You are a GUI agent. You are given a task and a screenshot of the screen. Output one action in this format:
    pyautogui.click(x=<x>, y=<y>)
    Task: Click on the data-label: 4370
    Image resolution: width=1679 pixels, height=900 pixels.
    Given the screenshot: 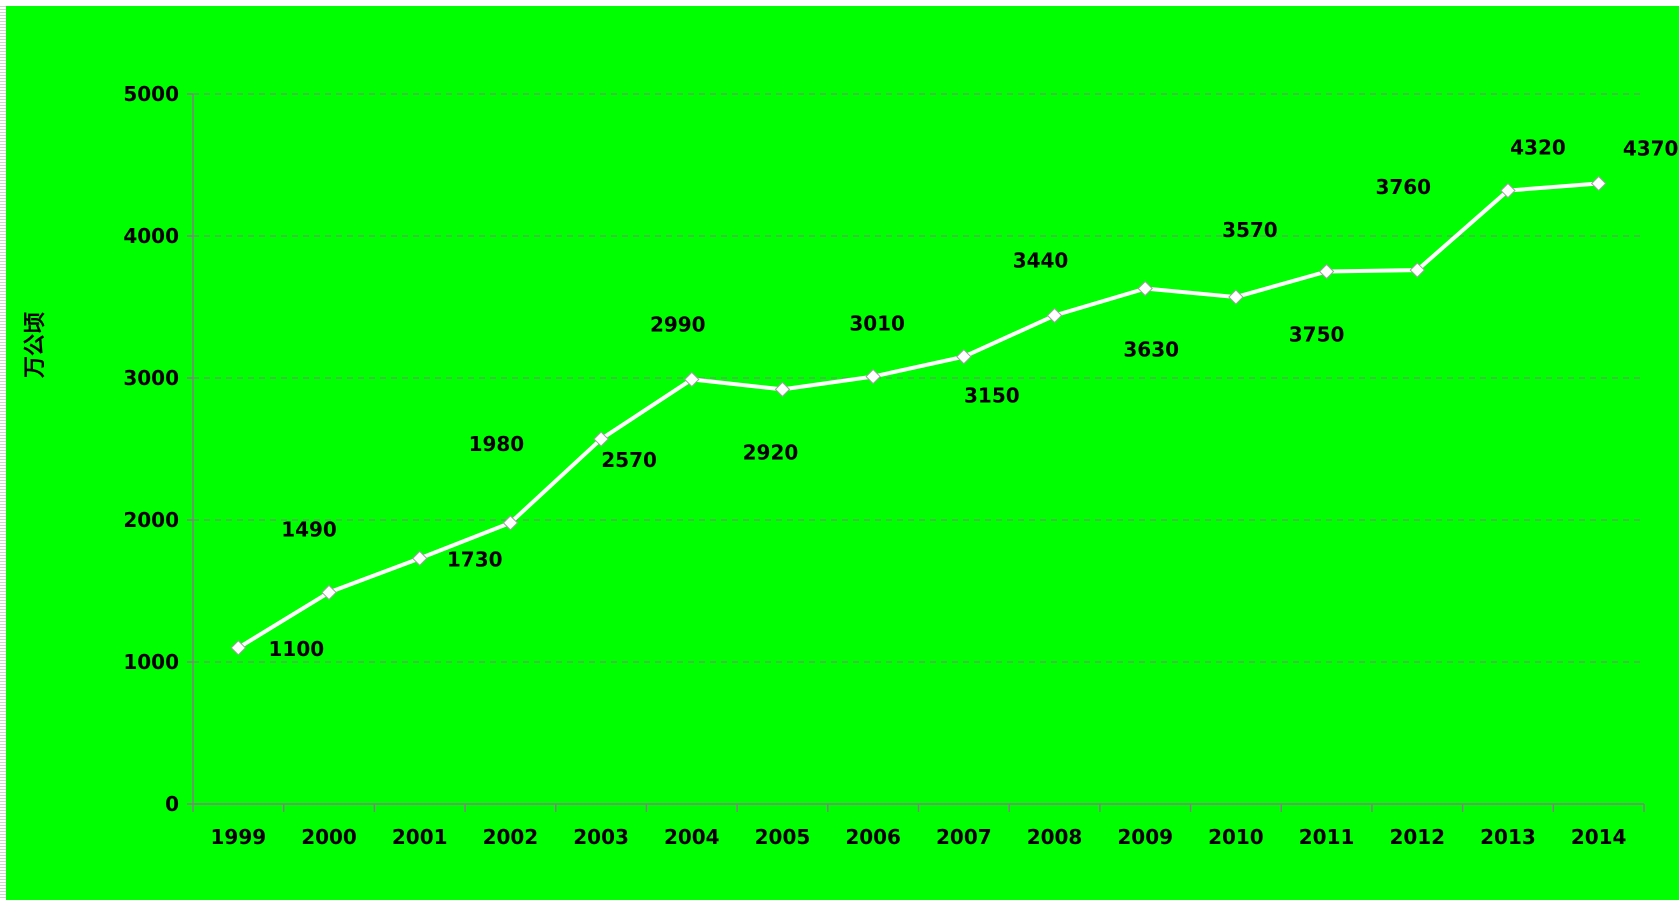 What is the action you would take?
    pyautogui.click(x=1651, y=148)
    